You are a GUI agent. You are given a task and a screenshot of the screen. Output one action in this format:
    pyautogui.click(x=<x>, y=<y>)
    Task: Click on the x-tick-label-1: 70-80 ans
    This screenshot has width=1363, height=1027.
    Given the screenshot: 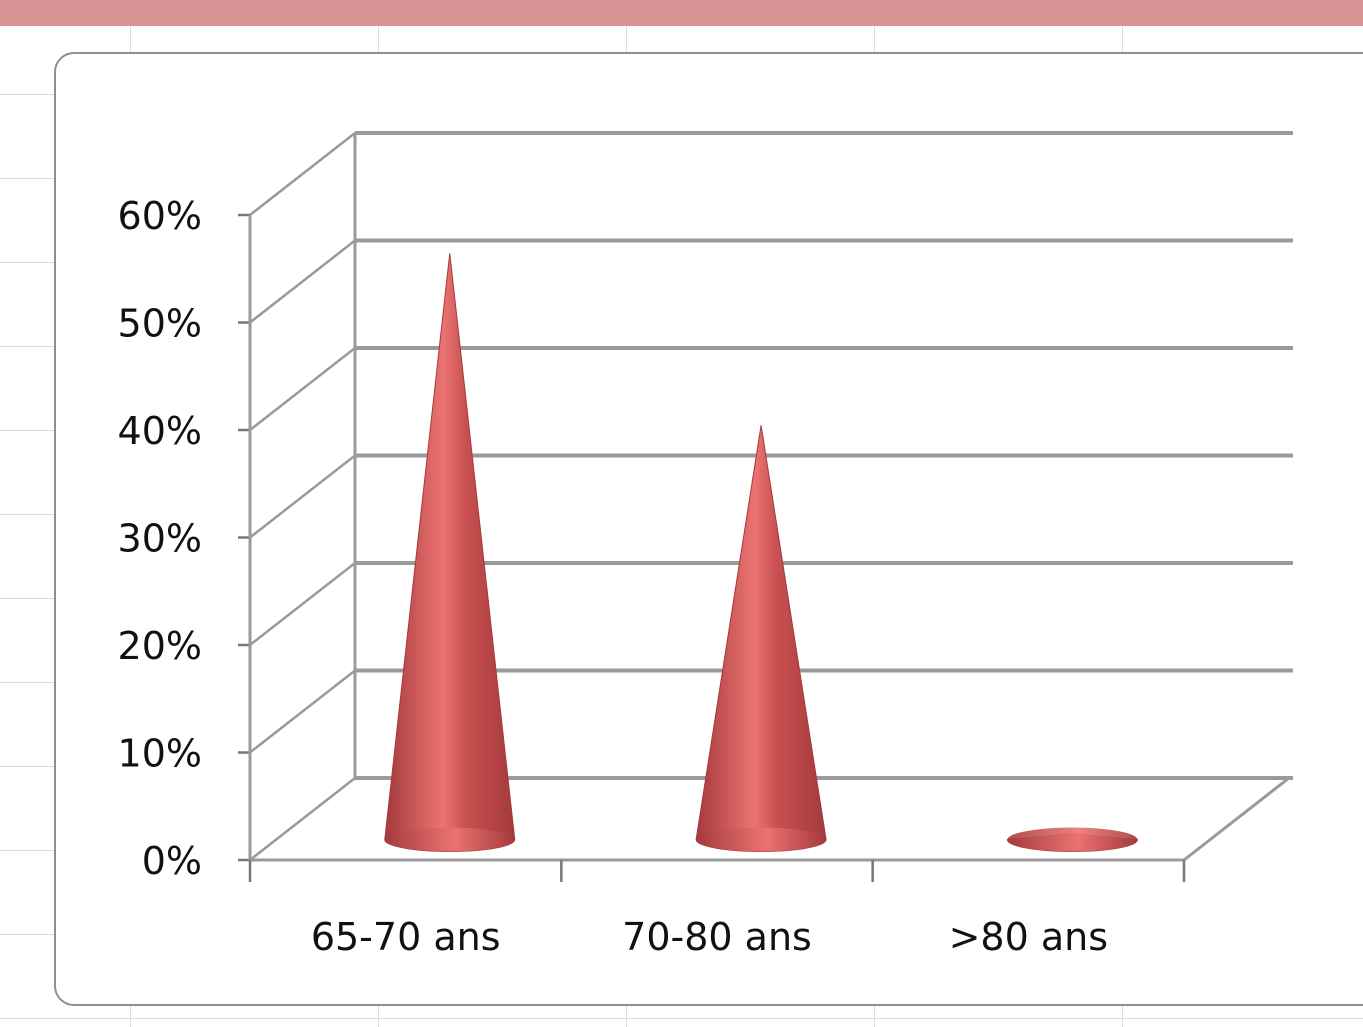 What is the action you would take?
    pyautogui.click(x=717, y=937)
    